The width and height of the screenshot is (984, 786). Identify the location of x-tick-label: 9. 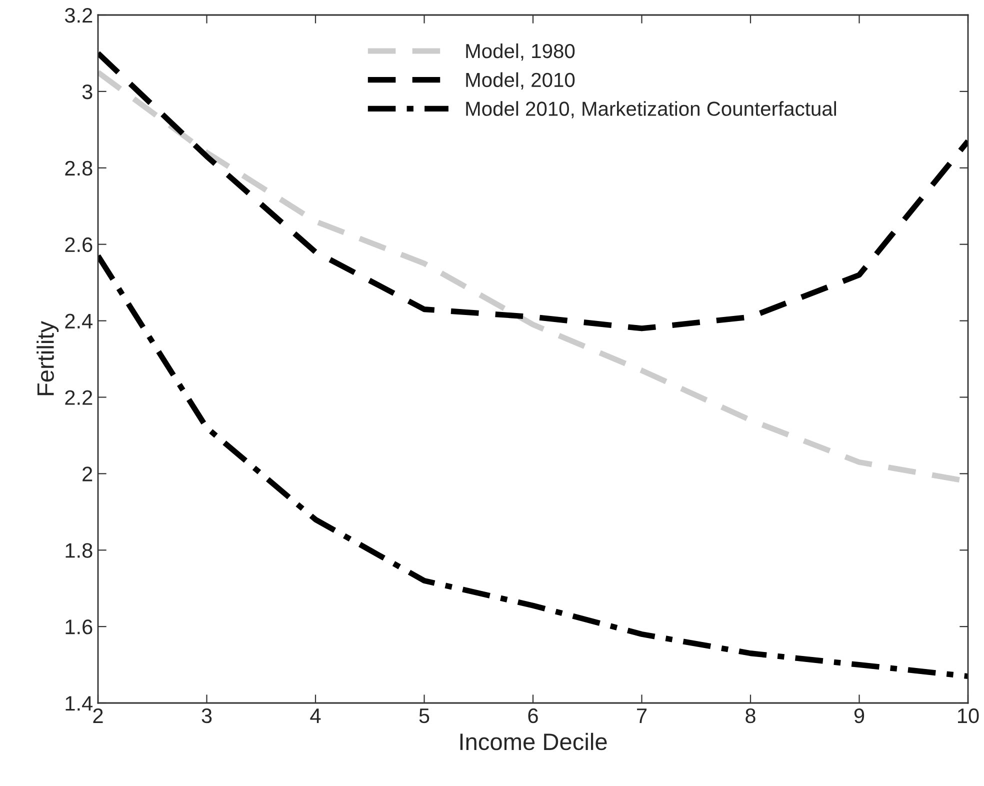
(859, 716).